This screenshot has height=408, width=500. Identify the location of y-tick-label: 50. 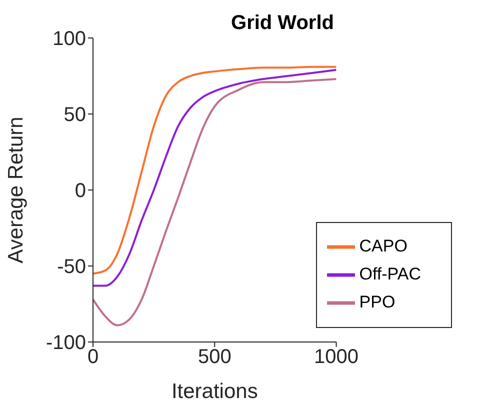
(75, 115).